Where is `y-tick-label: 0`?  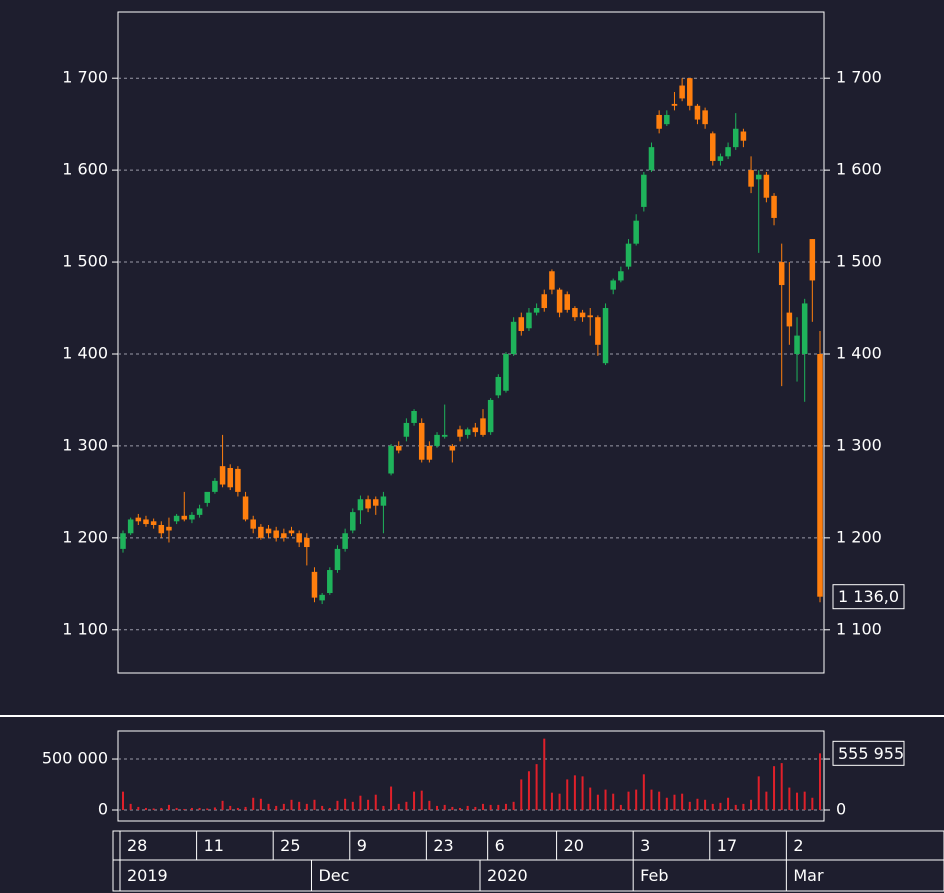 y-tick-label: 0 is located at coordinates (103, 808).